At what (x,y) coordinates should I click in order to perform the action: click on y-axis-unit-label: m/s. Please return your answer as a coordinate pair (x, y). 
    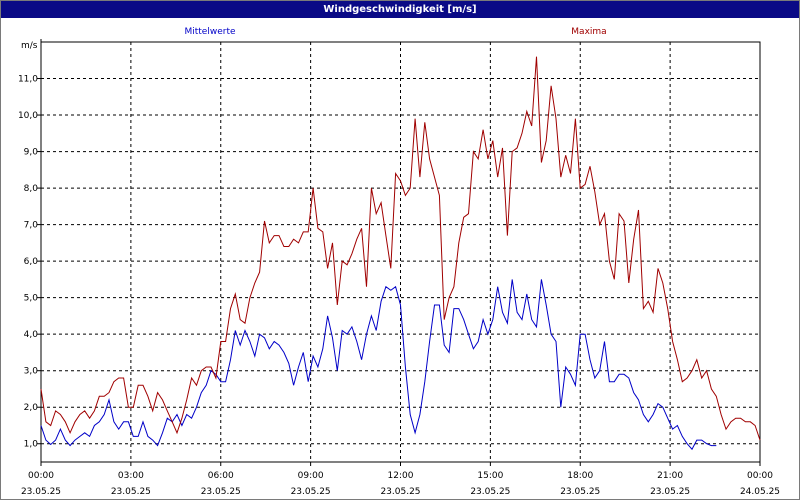
    Looking at the image, I should click on (29, 46).